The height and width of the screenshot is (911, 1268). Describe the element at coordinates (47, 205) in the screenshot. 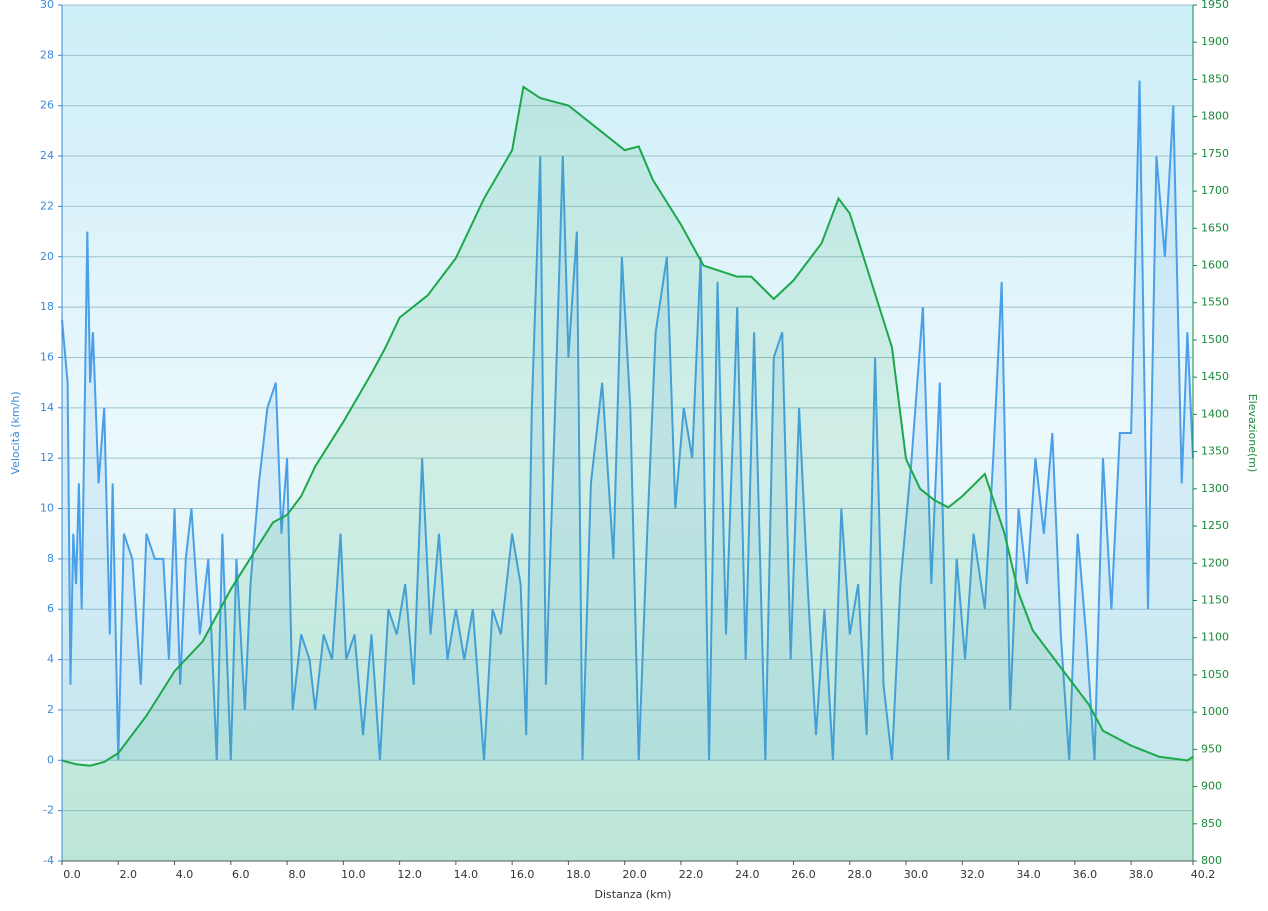

I see `y-tick-label: 22` at that location.